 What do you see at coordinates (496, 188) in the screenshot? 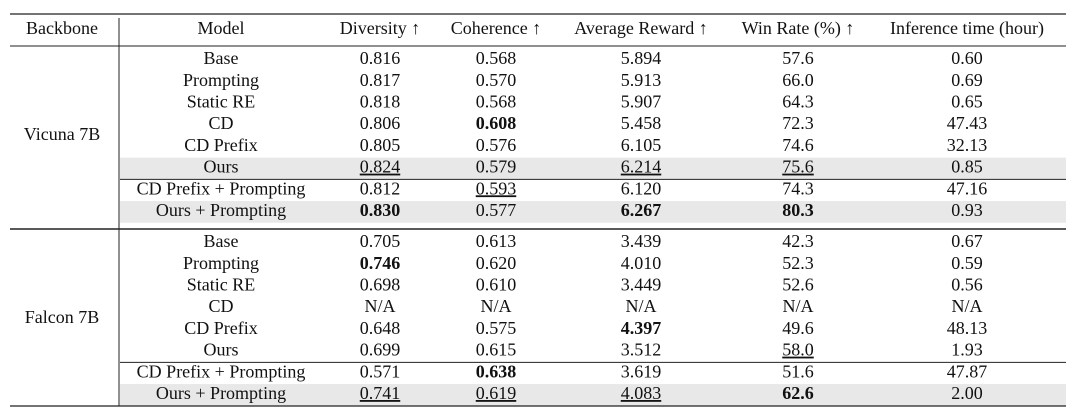
I see `value-cell: 0.593` at bounding box center [496, 188].